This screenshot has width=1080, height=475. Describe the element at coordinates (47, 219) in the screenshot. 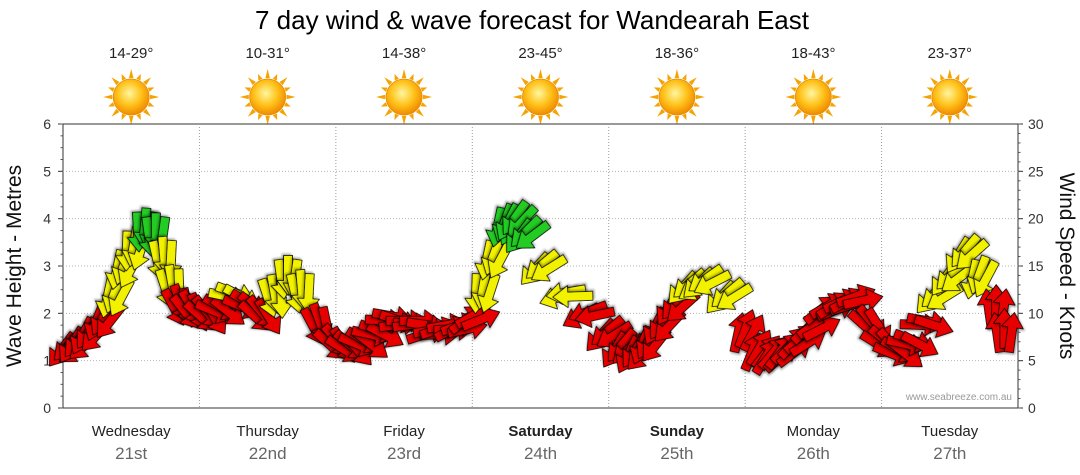

I see `left-tick-label-4: 4` at that location.